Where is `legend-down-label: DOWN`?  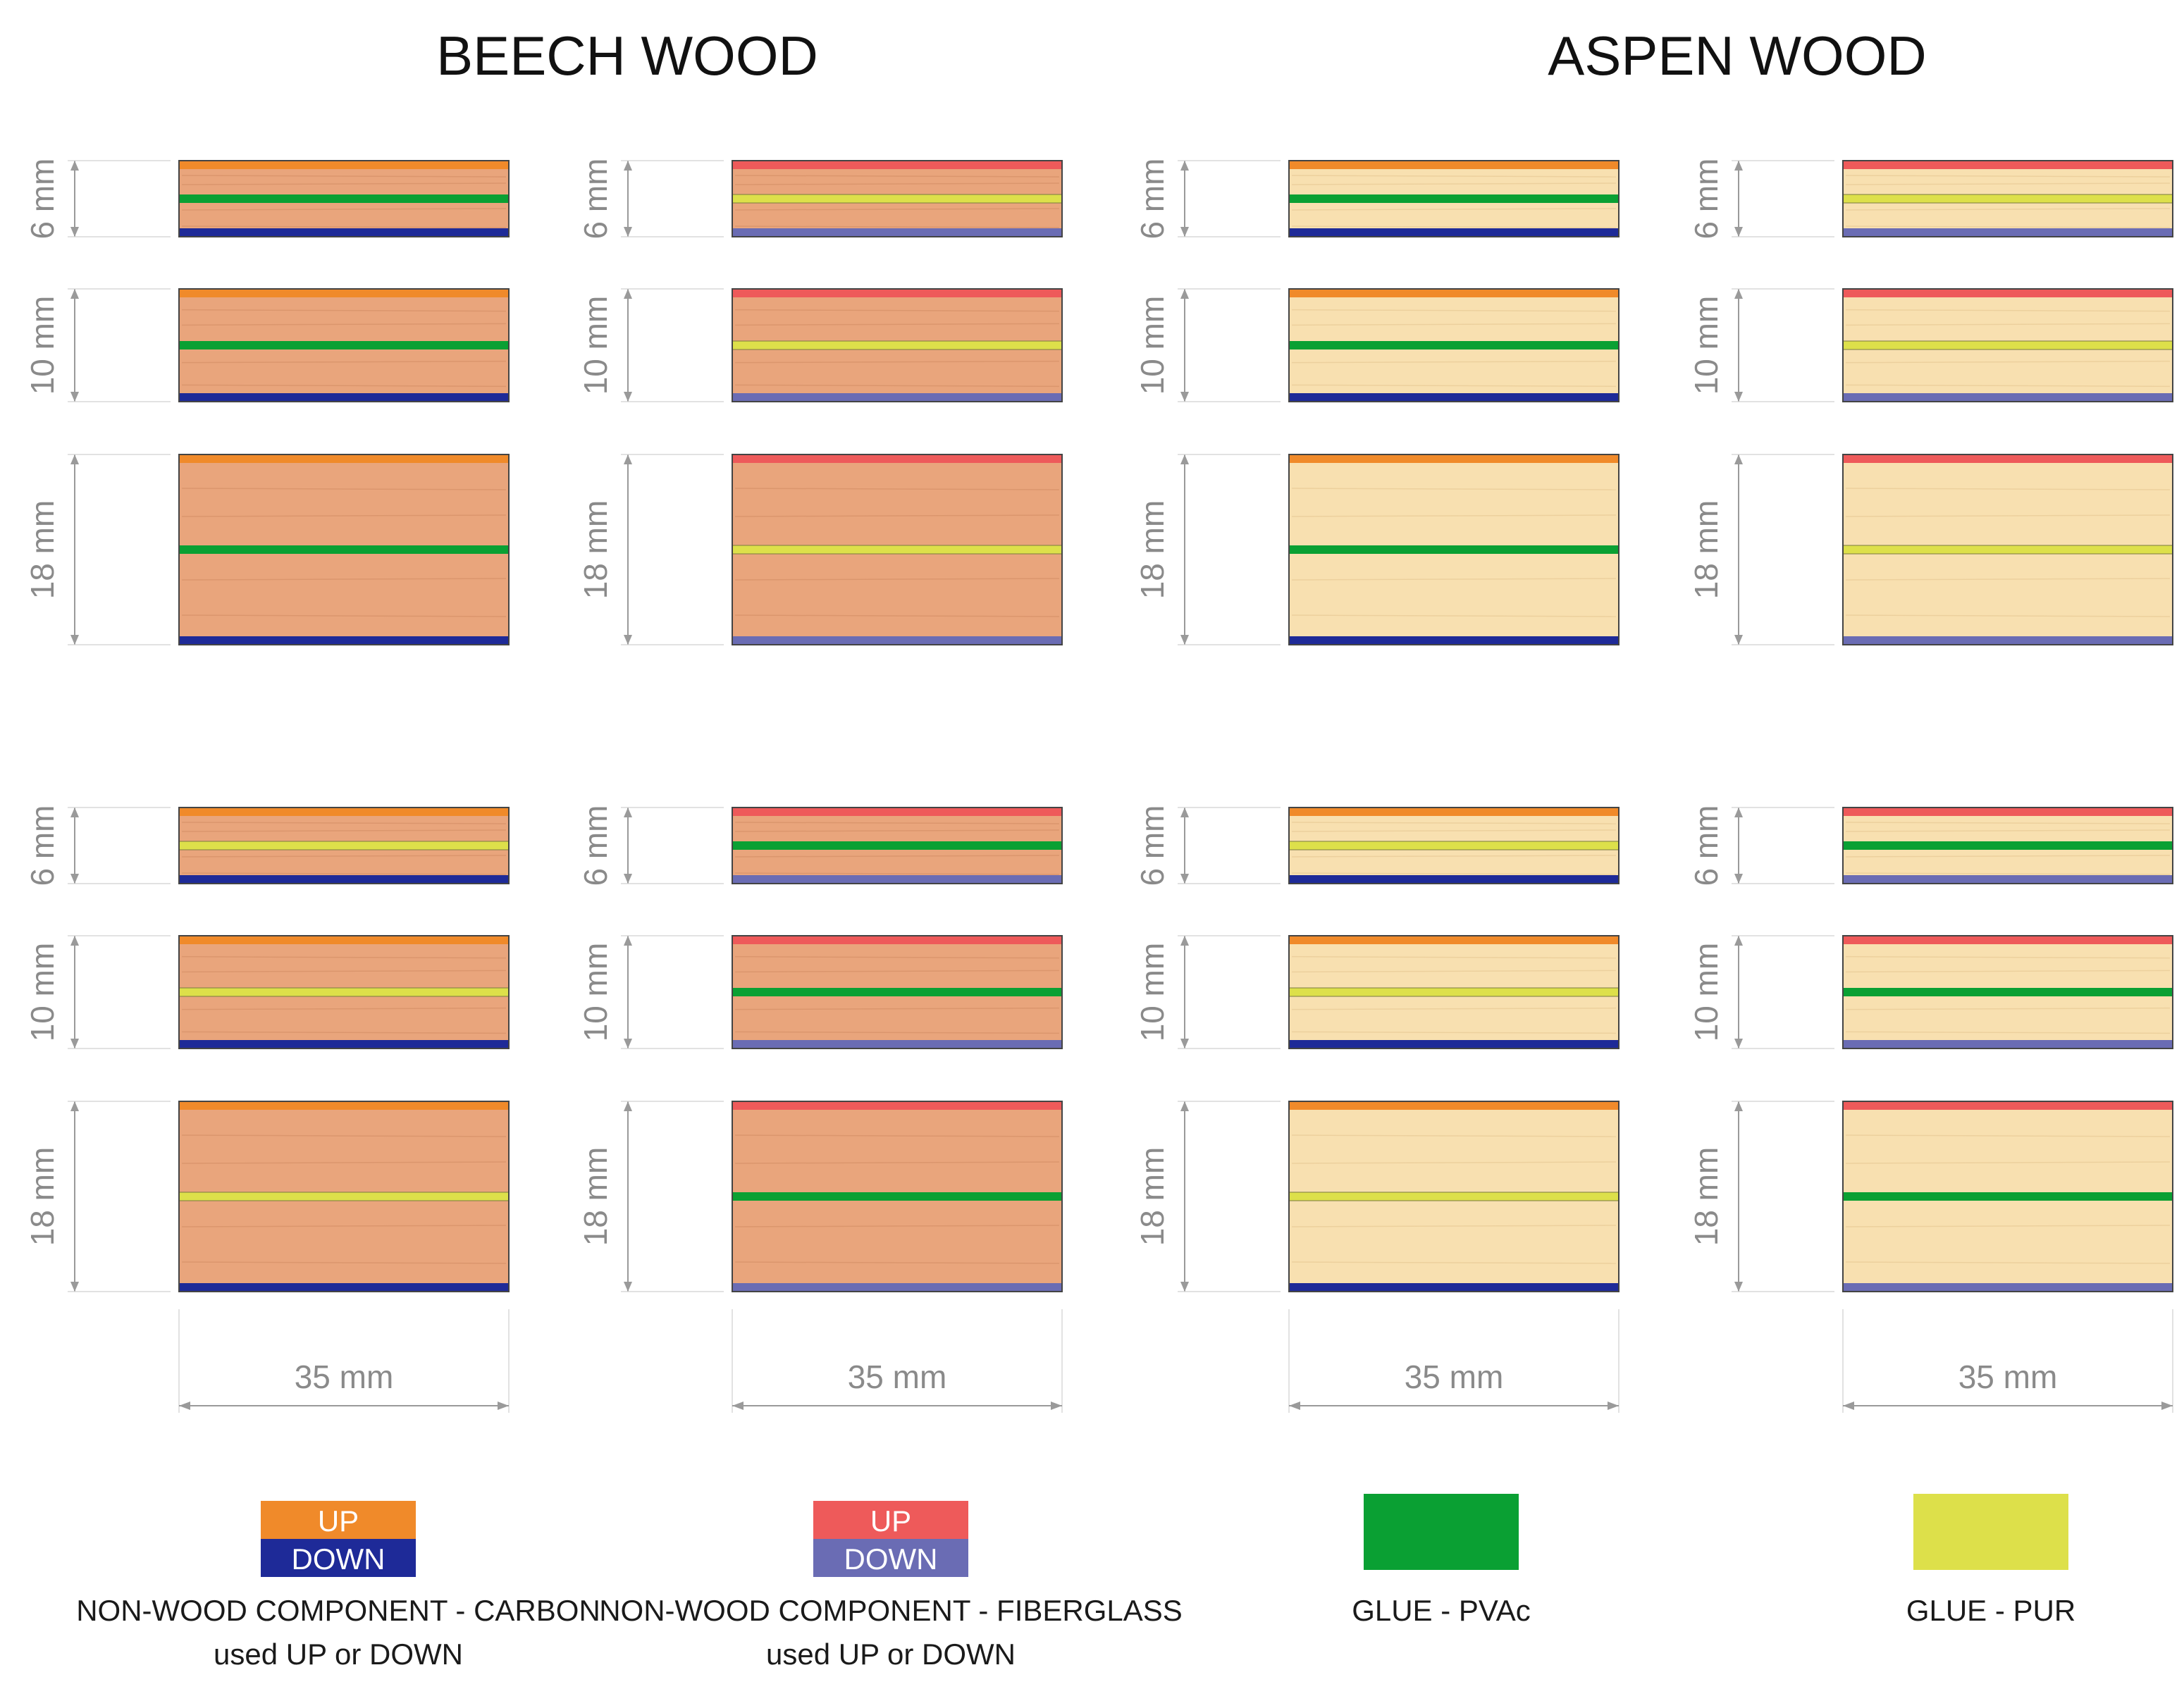
legend-down-label: DOWN is located at coordinates (338, 1559).